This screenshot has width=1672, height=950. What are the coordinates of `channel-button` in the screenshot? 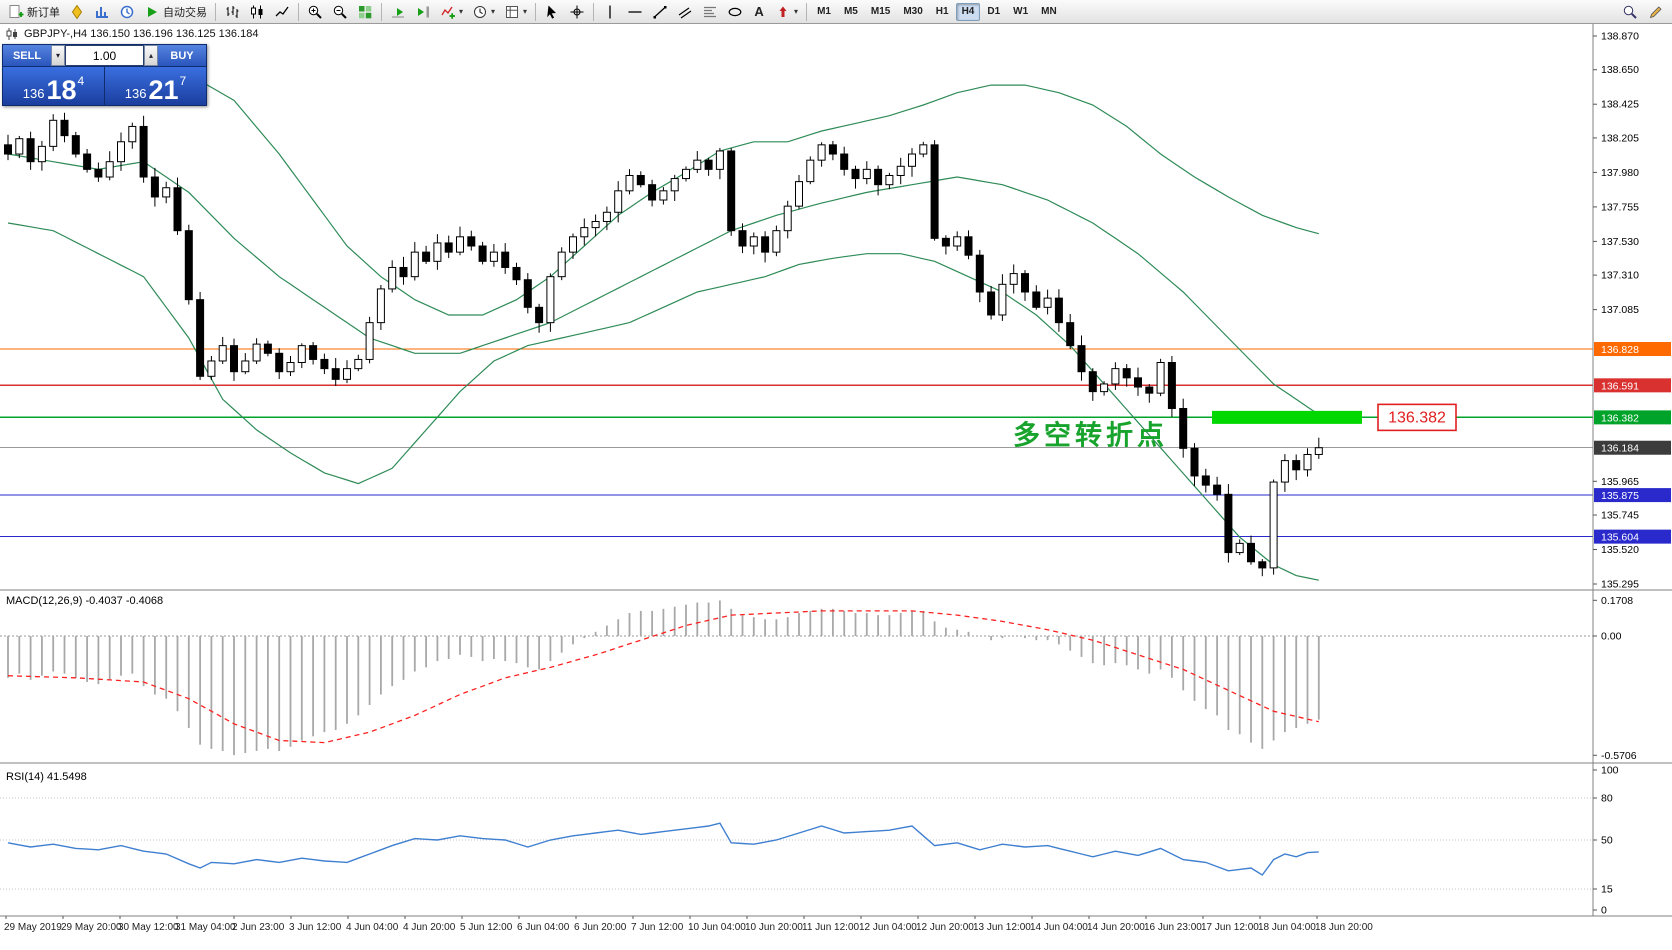 It's located at (685, 12).